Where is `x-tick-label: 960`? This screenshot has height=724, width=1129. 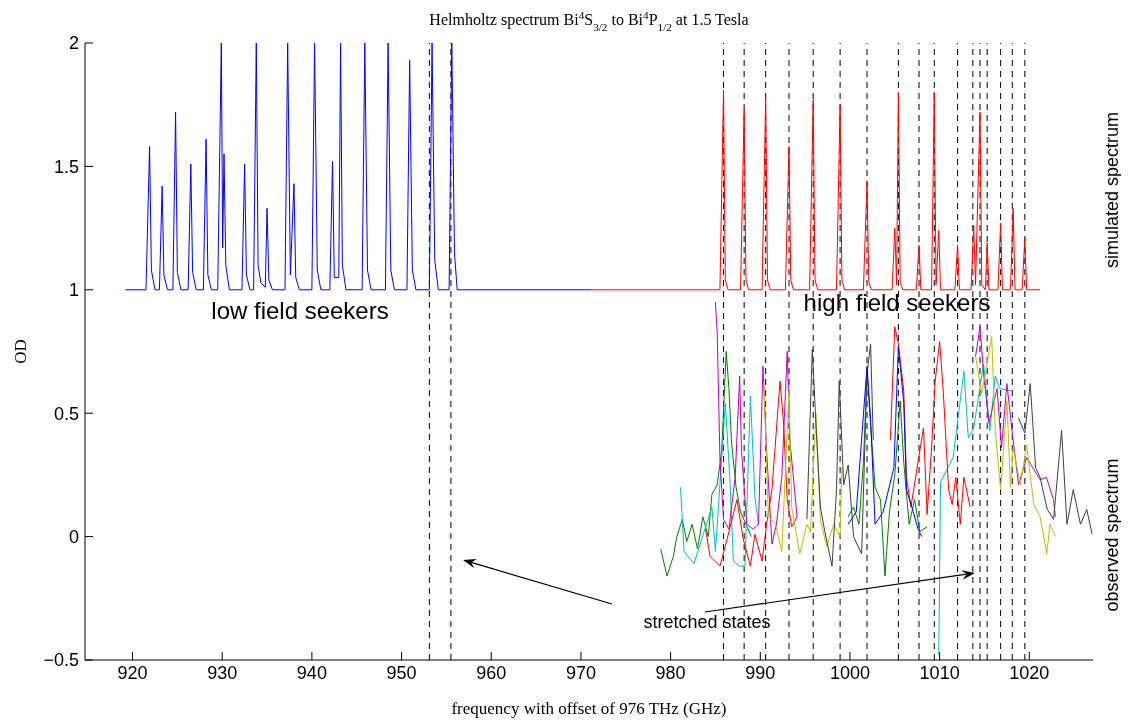 x-tick-label: 960 is located at coordinates (491, 672).